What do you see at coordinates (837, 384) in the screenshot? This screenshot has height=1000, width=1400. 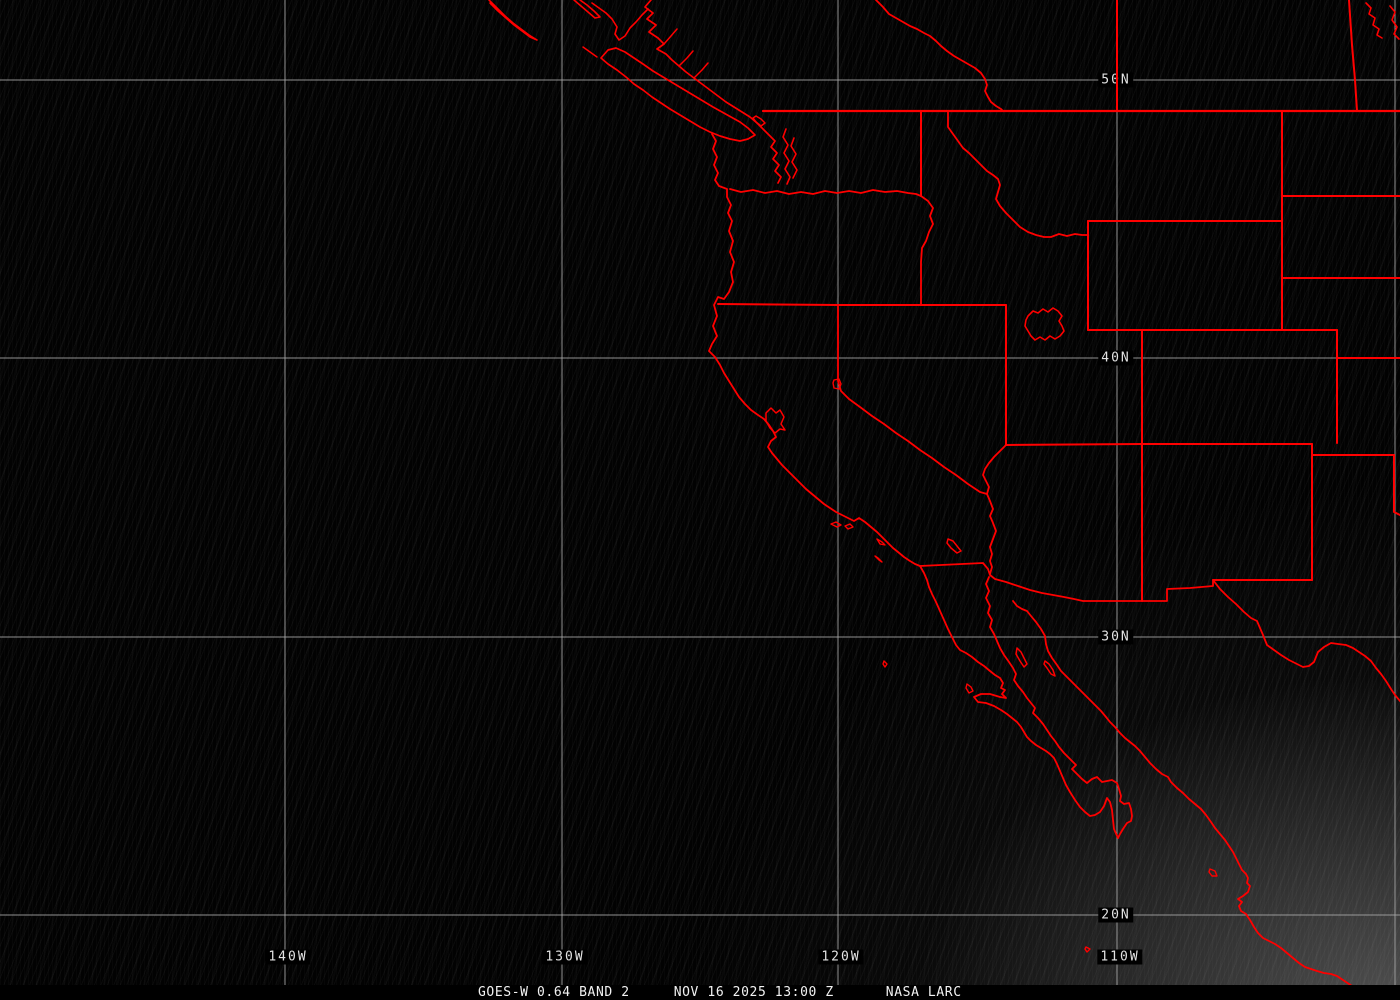 I see `feature-lake-tahoe` at bounding box center [837, 384].